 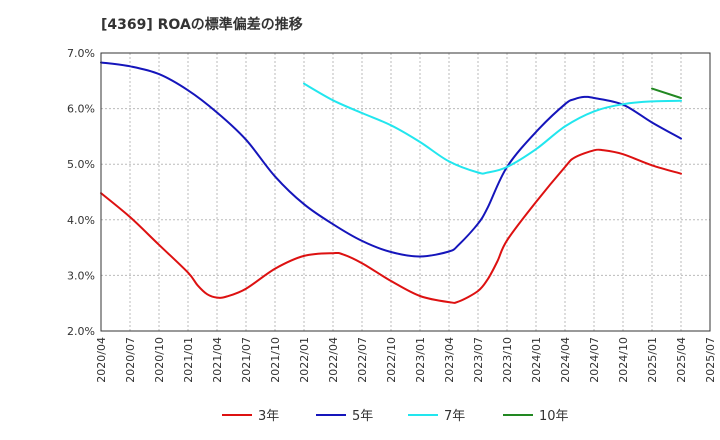 I want to click on x-tick-label: 2022/10, so click(x=391, y=360).